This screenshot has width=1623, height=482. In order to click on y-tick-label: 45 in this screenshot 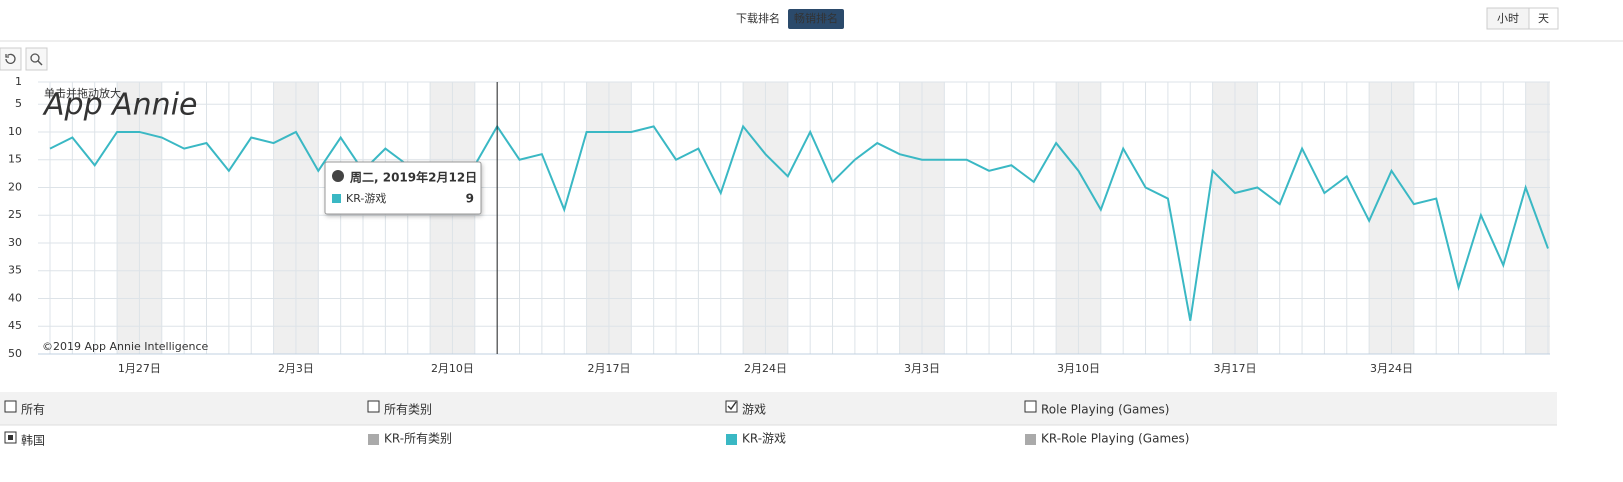, I will do `click(15, 325)`.